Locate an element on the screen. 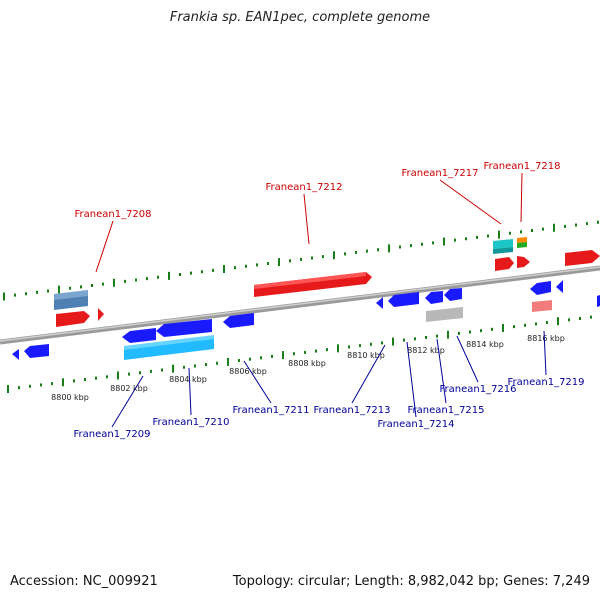 This screenshot has height=600, width=600. accession-label: Accession: NC_009921 is located at coordinates (84, 581).